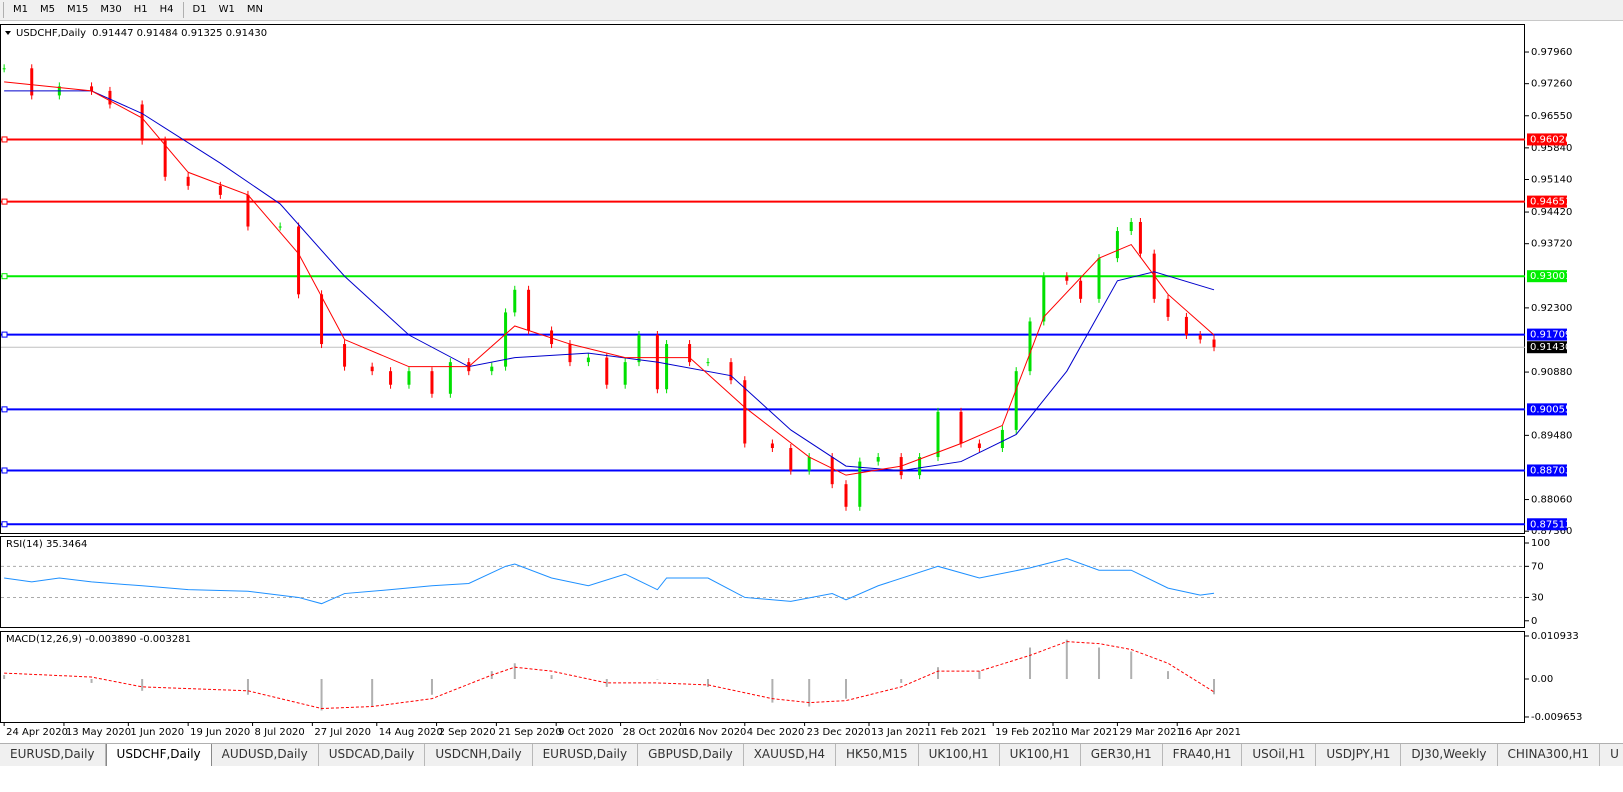  What do you see at coordinates (411, 732) in the screenshot?
I see `x-tick-label: 14 Aug 2020` at bounding box center [411, 732].